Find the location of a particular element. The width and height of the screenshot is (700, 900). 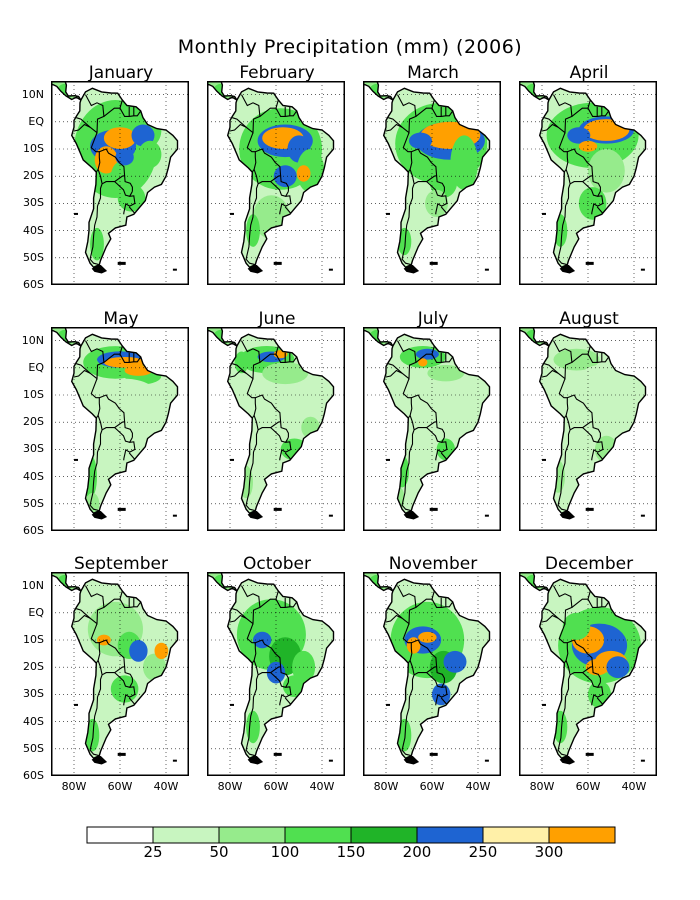

latitude-tick-label: 40S is located at coordinates (33, 476).